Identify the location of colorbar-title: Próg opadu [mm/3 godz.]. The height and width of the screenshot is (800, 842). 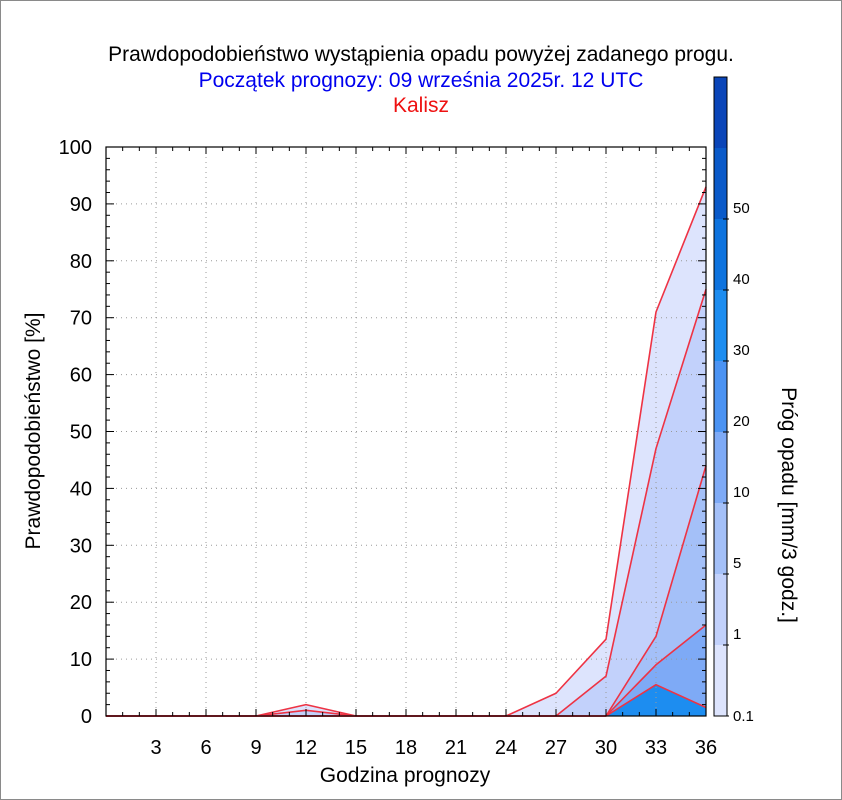
(788, 505).